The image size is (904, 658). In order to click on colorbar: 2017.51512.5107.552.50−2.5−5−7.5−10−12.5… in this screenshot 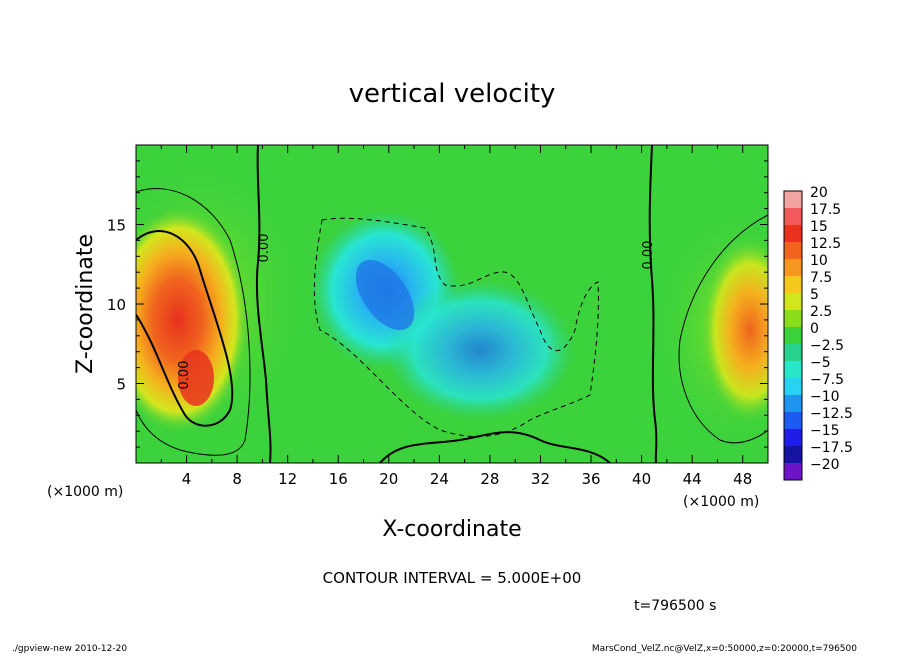, I will do `click(818, 333)`.